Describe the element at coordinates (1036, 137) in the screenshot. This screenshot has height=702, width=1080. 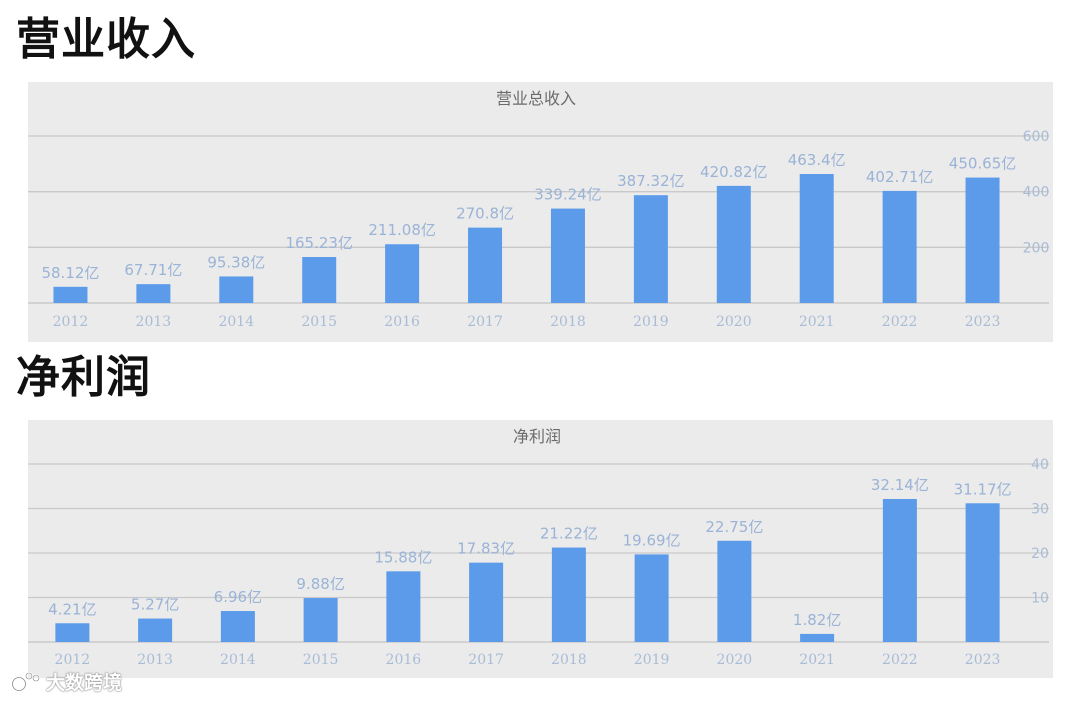
I see `y-tick-label: 600` at that location.